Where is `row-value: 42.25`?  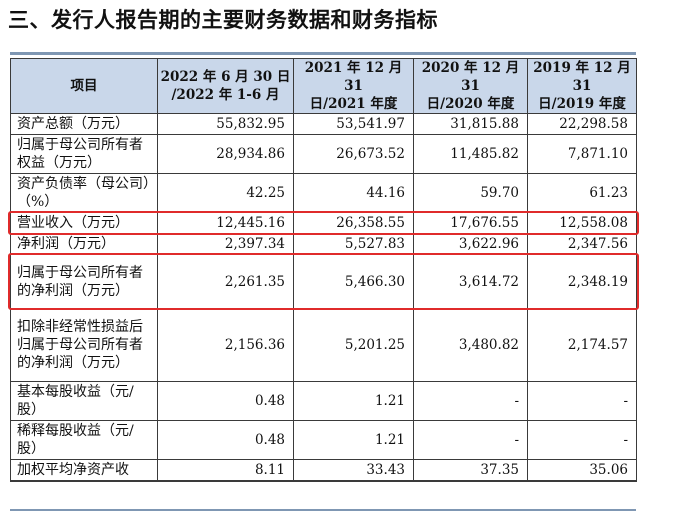 row-value: 42.25 is located at coordinates (225, 193).